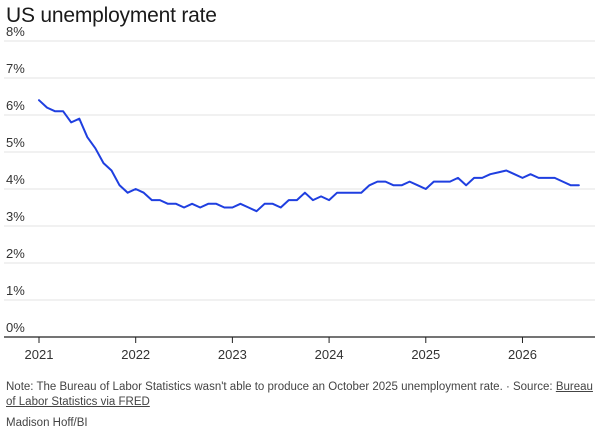 This screenshot has height=436, width=600. Describe the element at coordinates (425, 354) in the screenshot. I see `x-tick-label: 2025` at that location.